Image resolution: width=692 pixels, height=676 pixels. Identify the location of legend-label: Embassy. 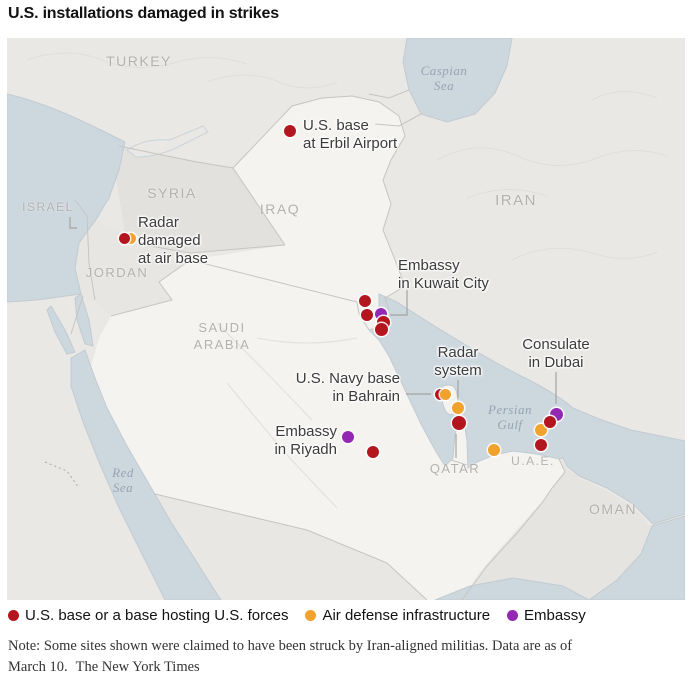
(555, 615).